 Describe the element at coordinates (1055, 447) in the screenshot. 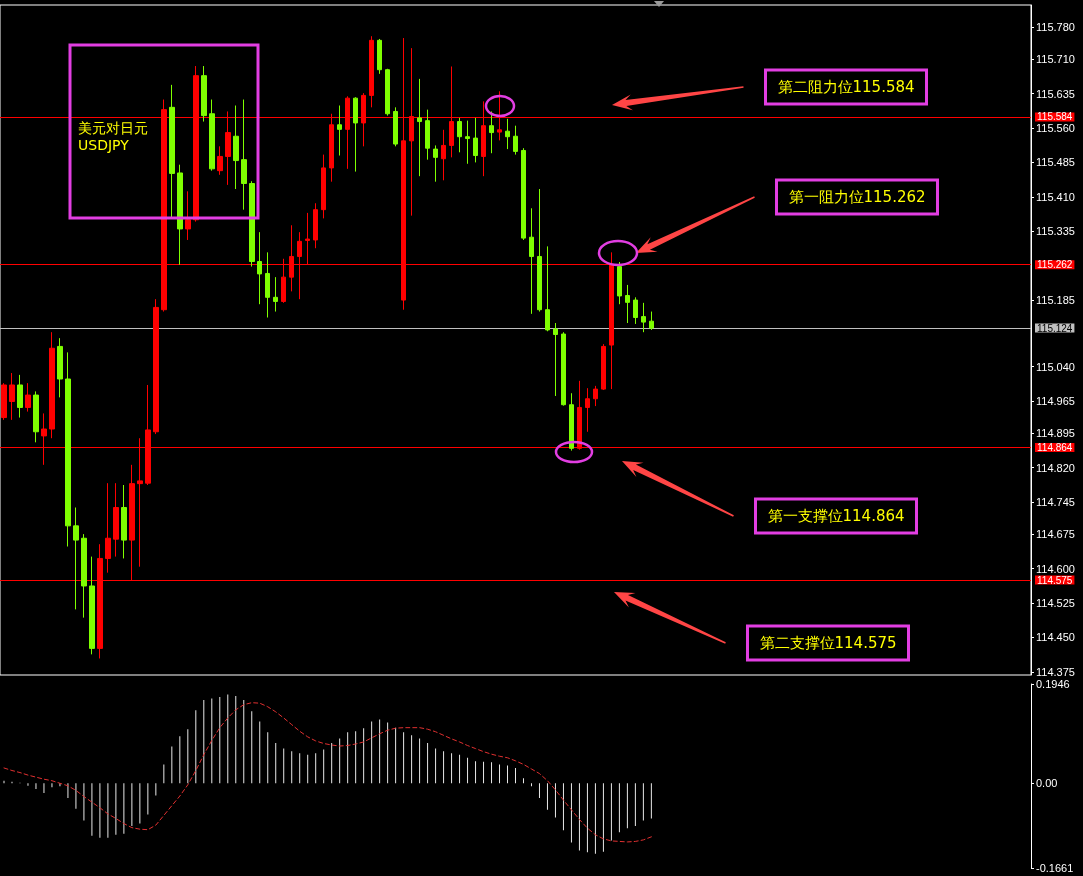

I see `ref-line-label: 114.864` at that location.